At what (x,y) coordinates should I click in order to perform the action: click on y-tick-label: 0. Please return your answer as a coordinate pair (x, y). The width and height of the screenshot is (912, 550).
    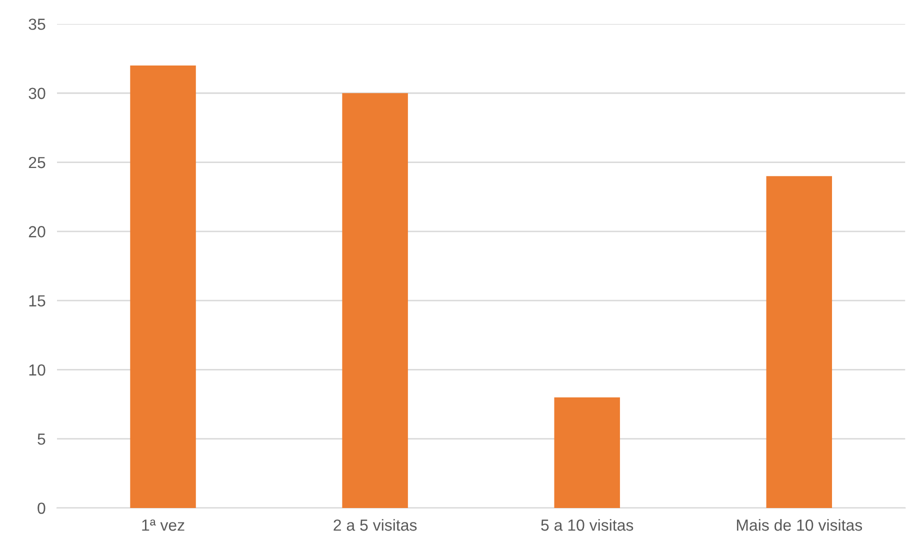
    Looking at the image, I should click on (42, 508).